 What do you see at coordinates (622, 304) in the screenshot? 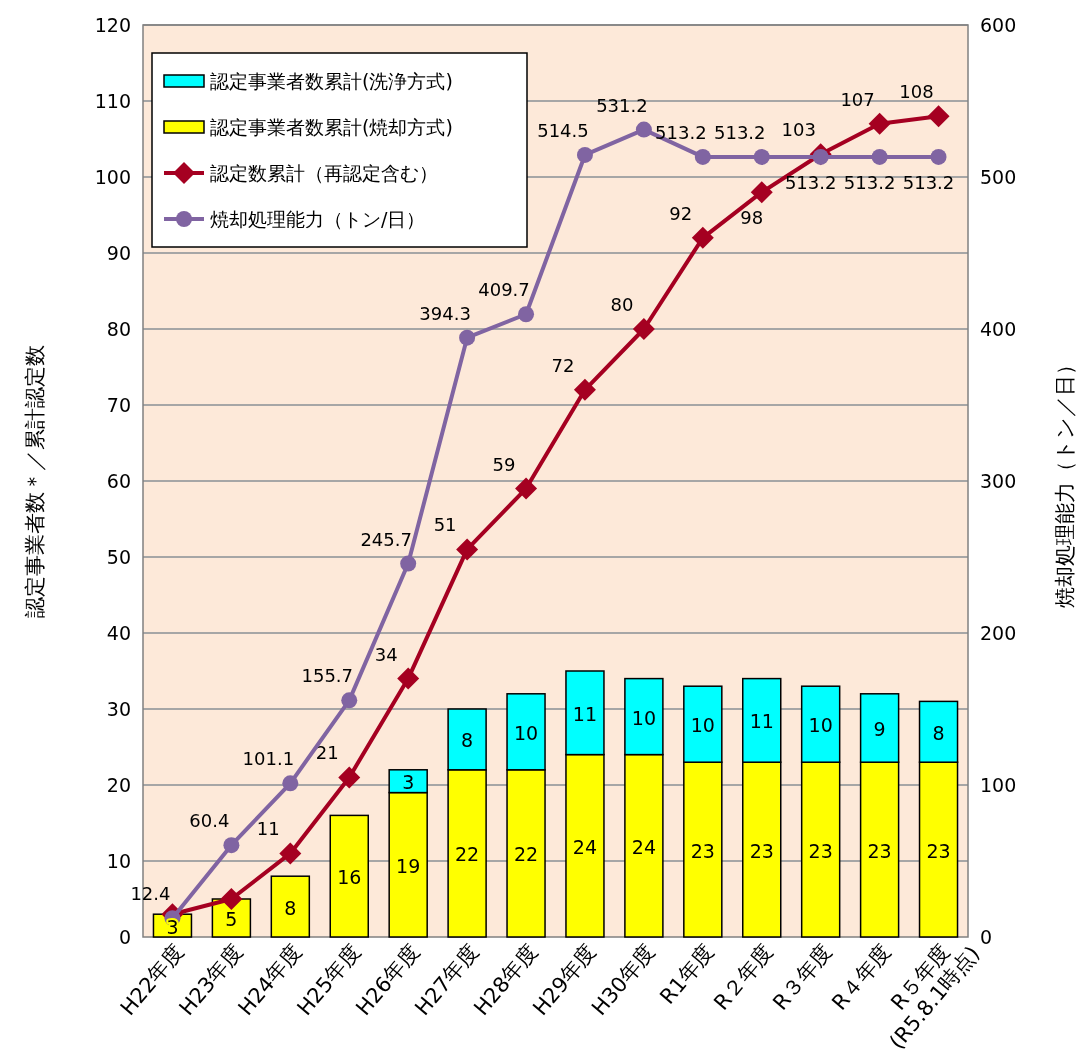
I see `data-label: 80` at bounding box center [622, 304].